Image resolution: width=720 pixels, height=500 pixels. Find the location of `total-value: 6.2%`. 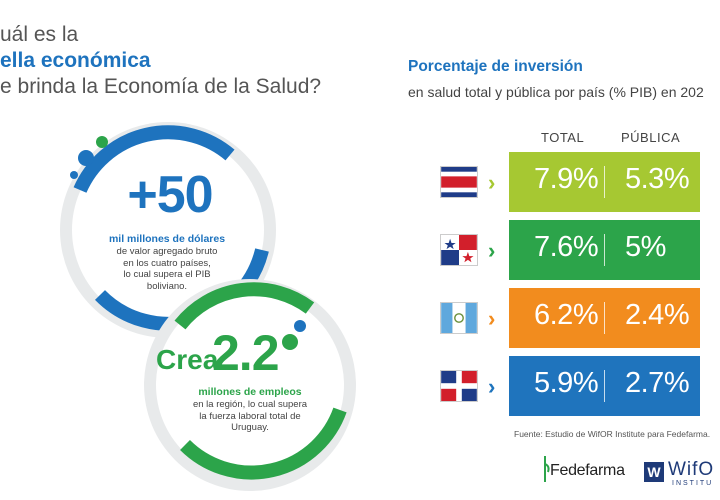

total-value: 6.2% is located at coordinates (566, 315).